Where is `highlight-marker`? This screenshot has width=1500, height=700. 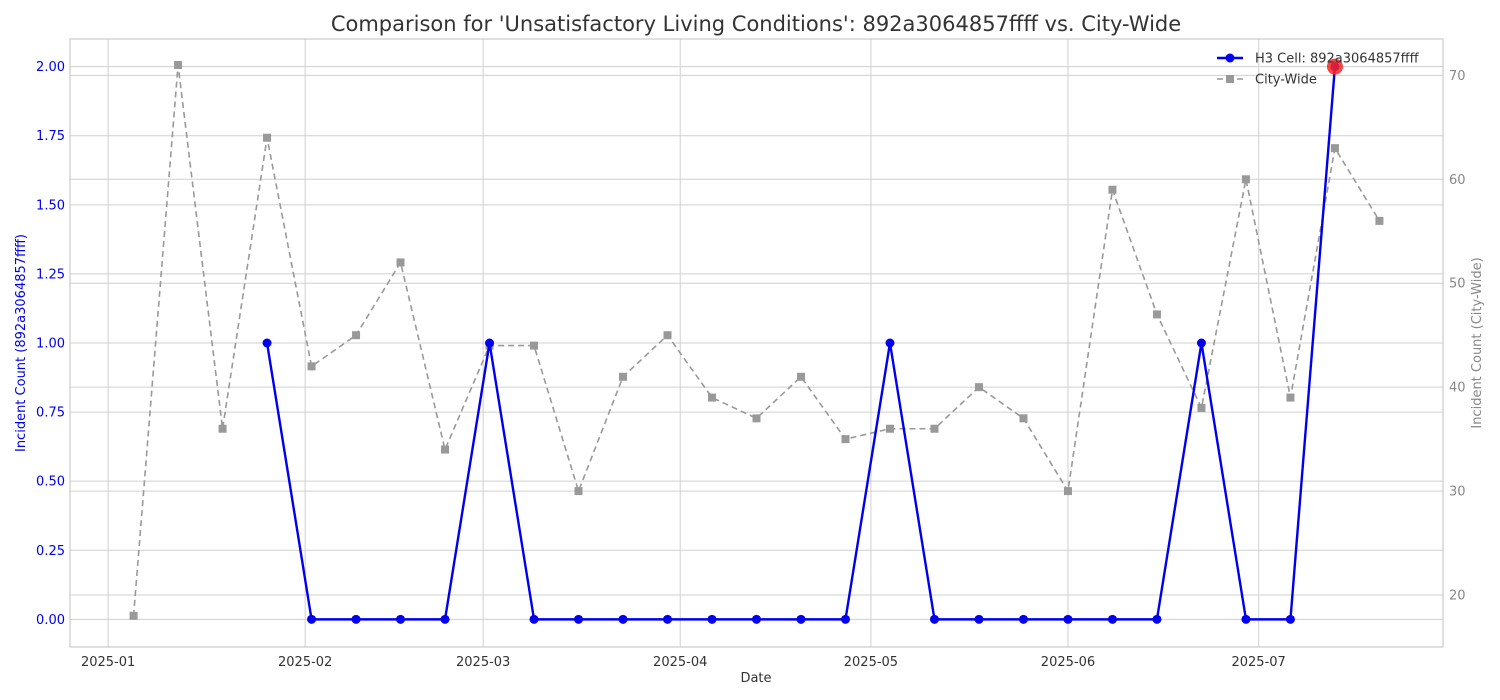 highlight-marker is located at coordinates (1334, 66).